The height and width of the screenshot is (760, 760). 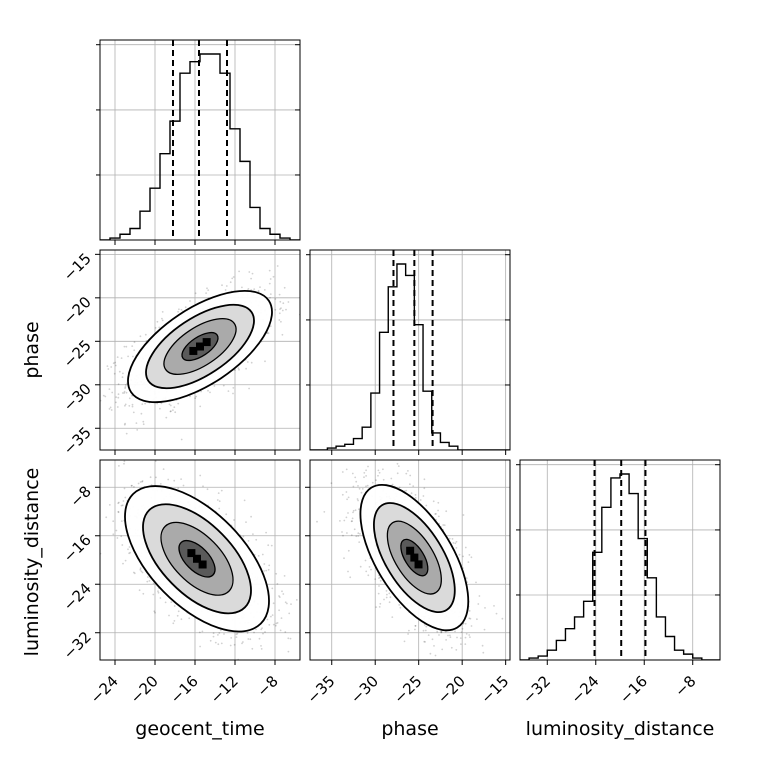 I want to click on histogram-phase, so click(x=410, y=356).